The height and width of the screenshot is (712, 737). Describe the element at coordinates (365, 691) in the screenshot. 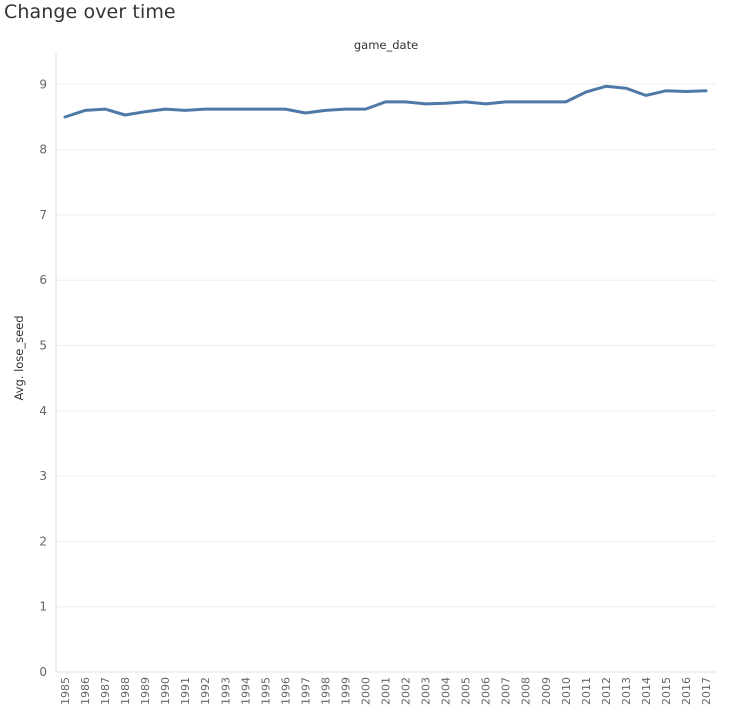

I see `x-tick-label: 2000` at that location.